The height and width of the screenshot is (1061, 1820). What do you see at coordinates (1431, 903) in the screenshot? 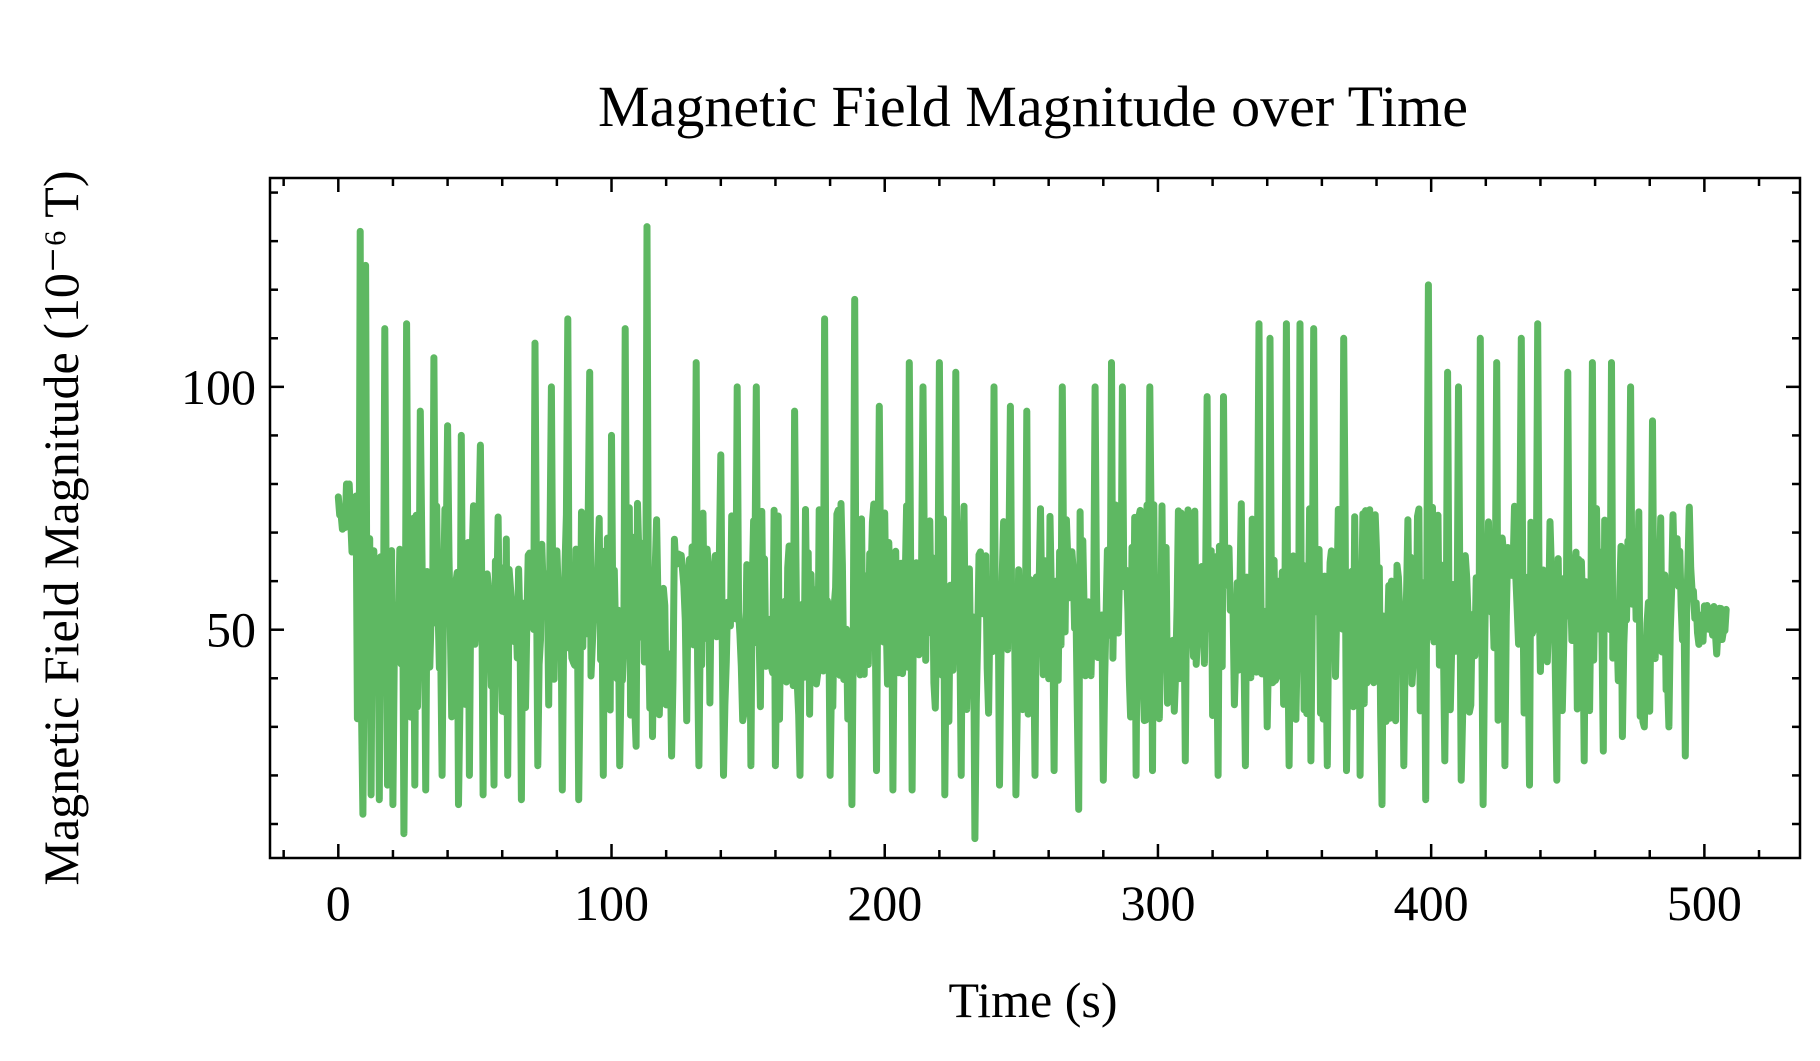
I see `x-tick-label: 400` at bounding box center [1431, 903].